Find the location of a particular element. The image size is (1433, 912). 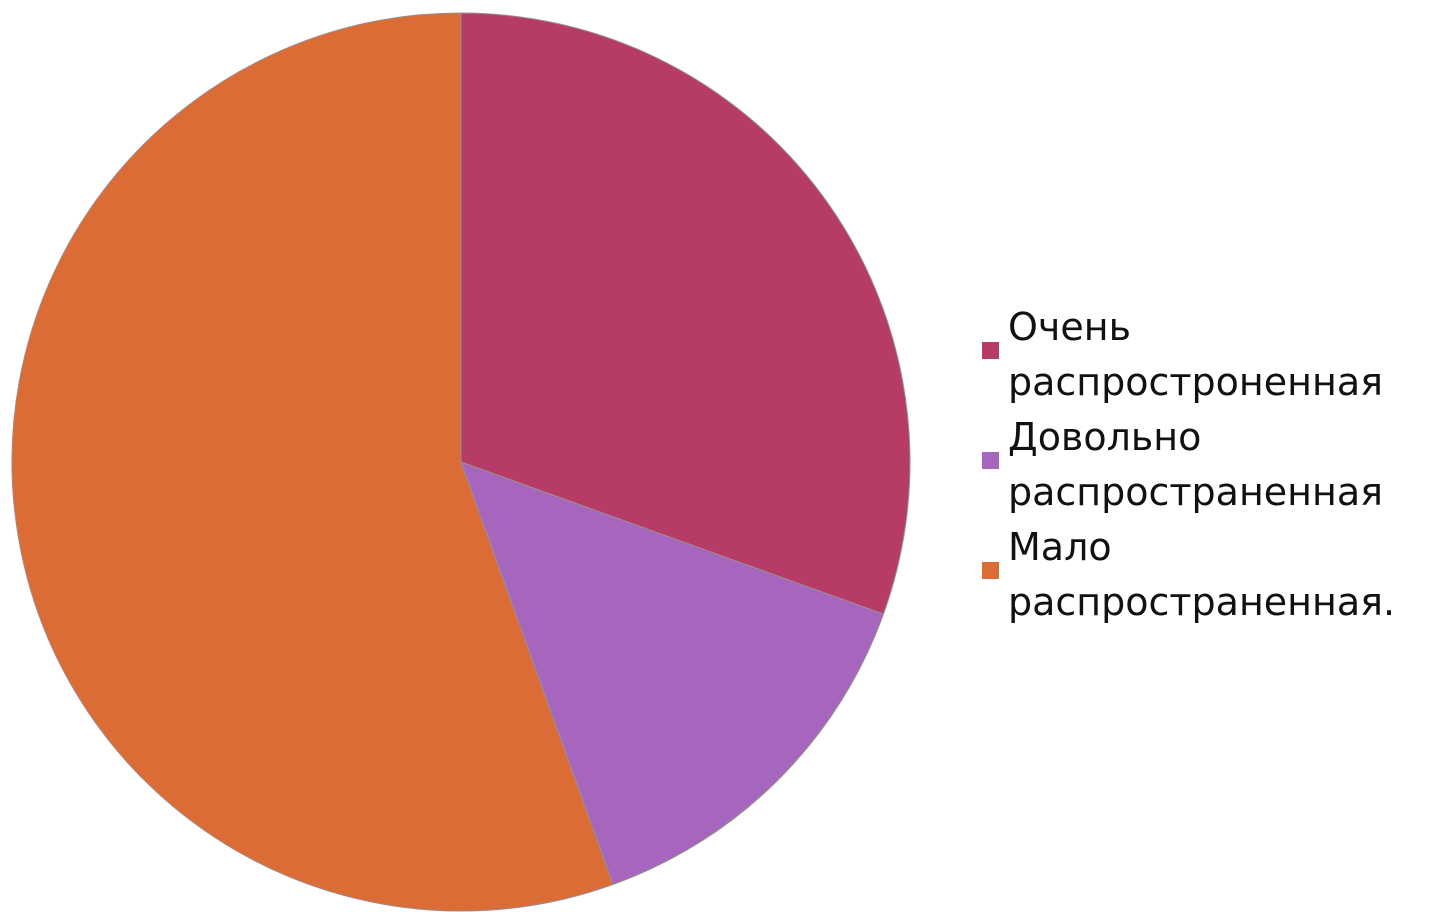

legend-label-2-line-1: Довольно is located at coordinates (1105, 437).